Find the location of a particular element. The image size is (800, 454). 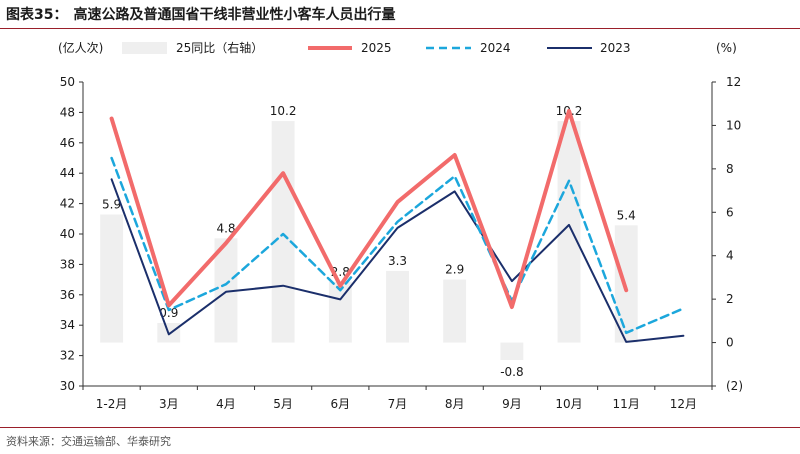

right-axis-tick-label: 4 is located at coordinates (730, 256).